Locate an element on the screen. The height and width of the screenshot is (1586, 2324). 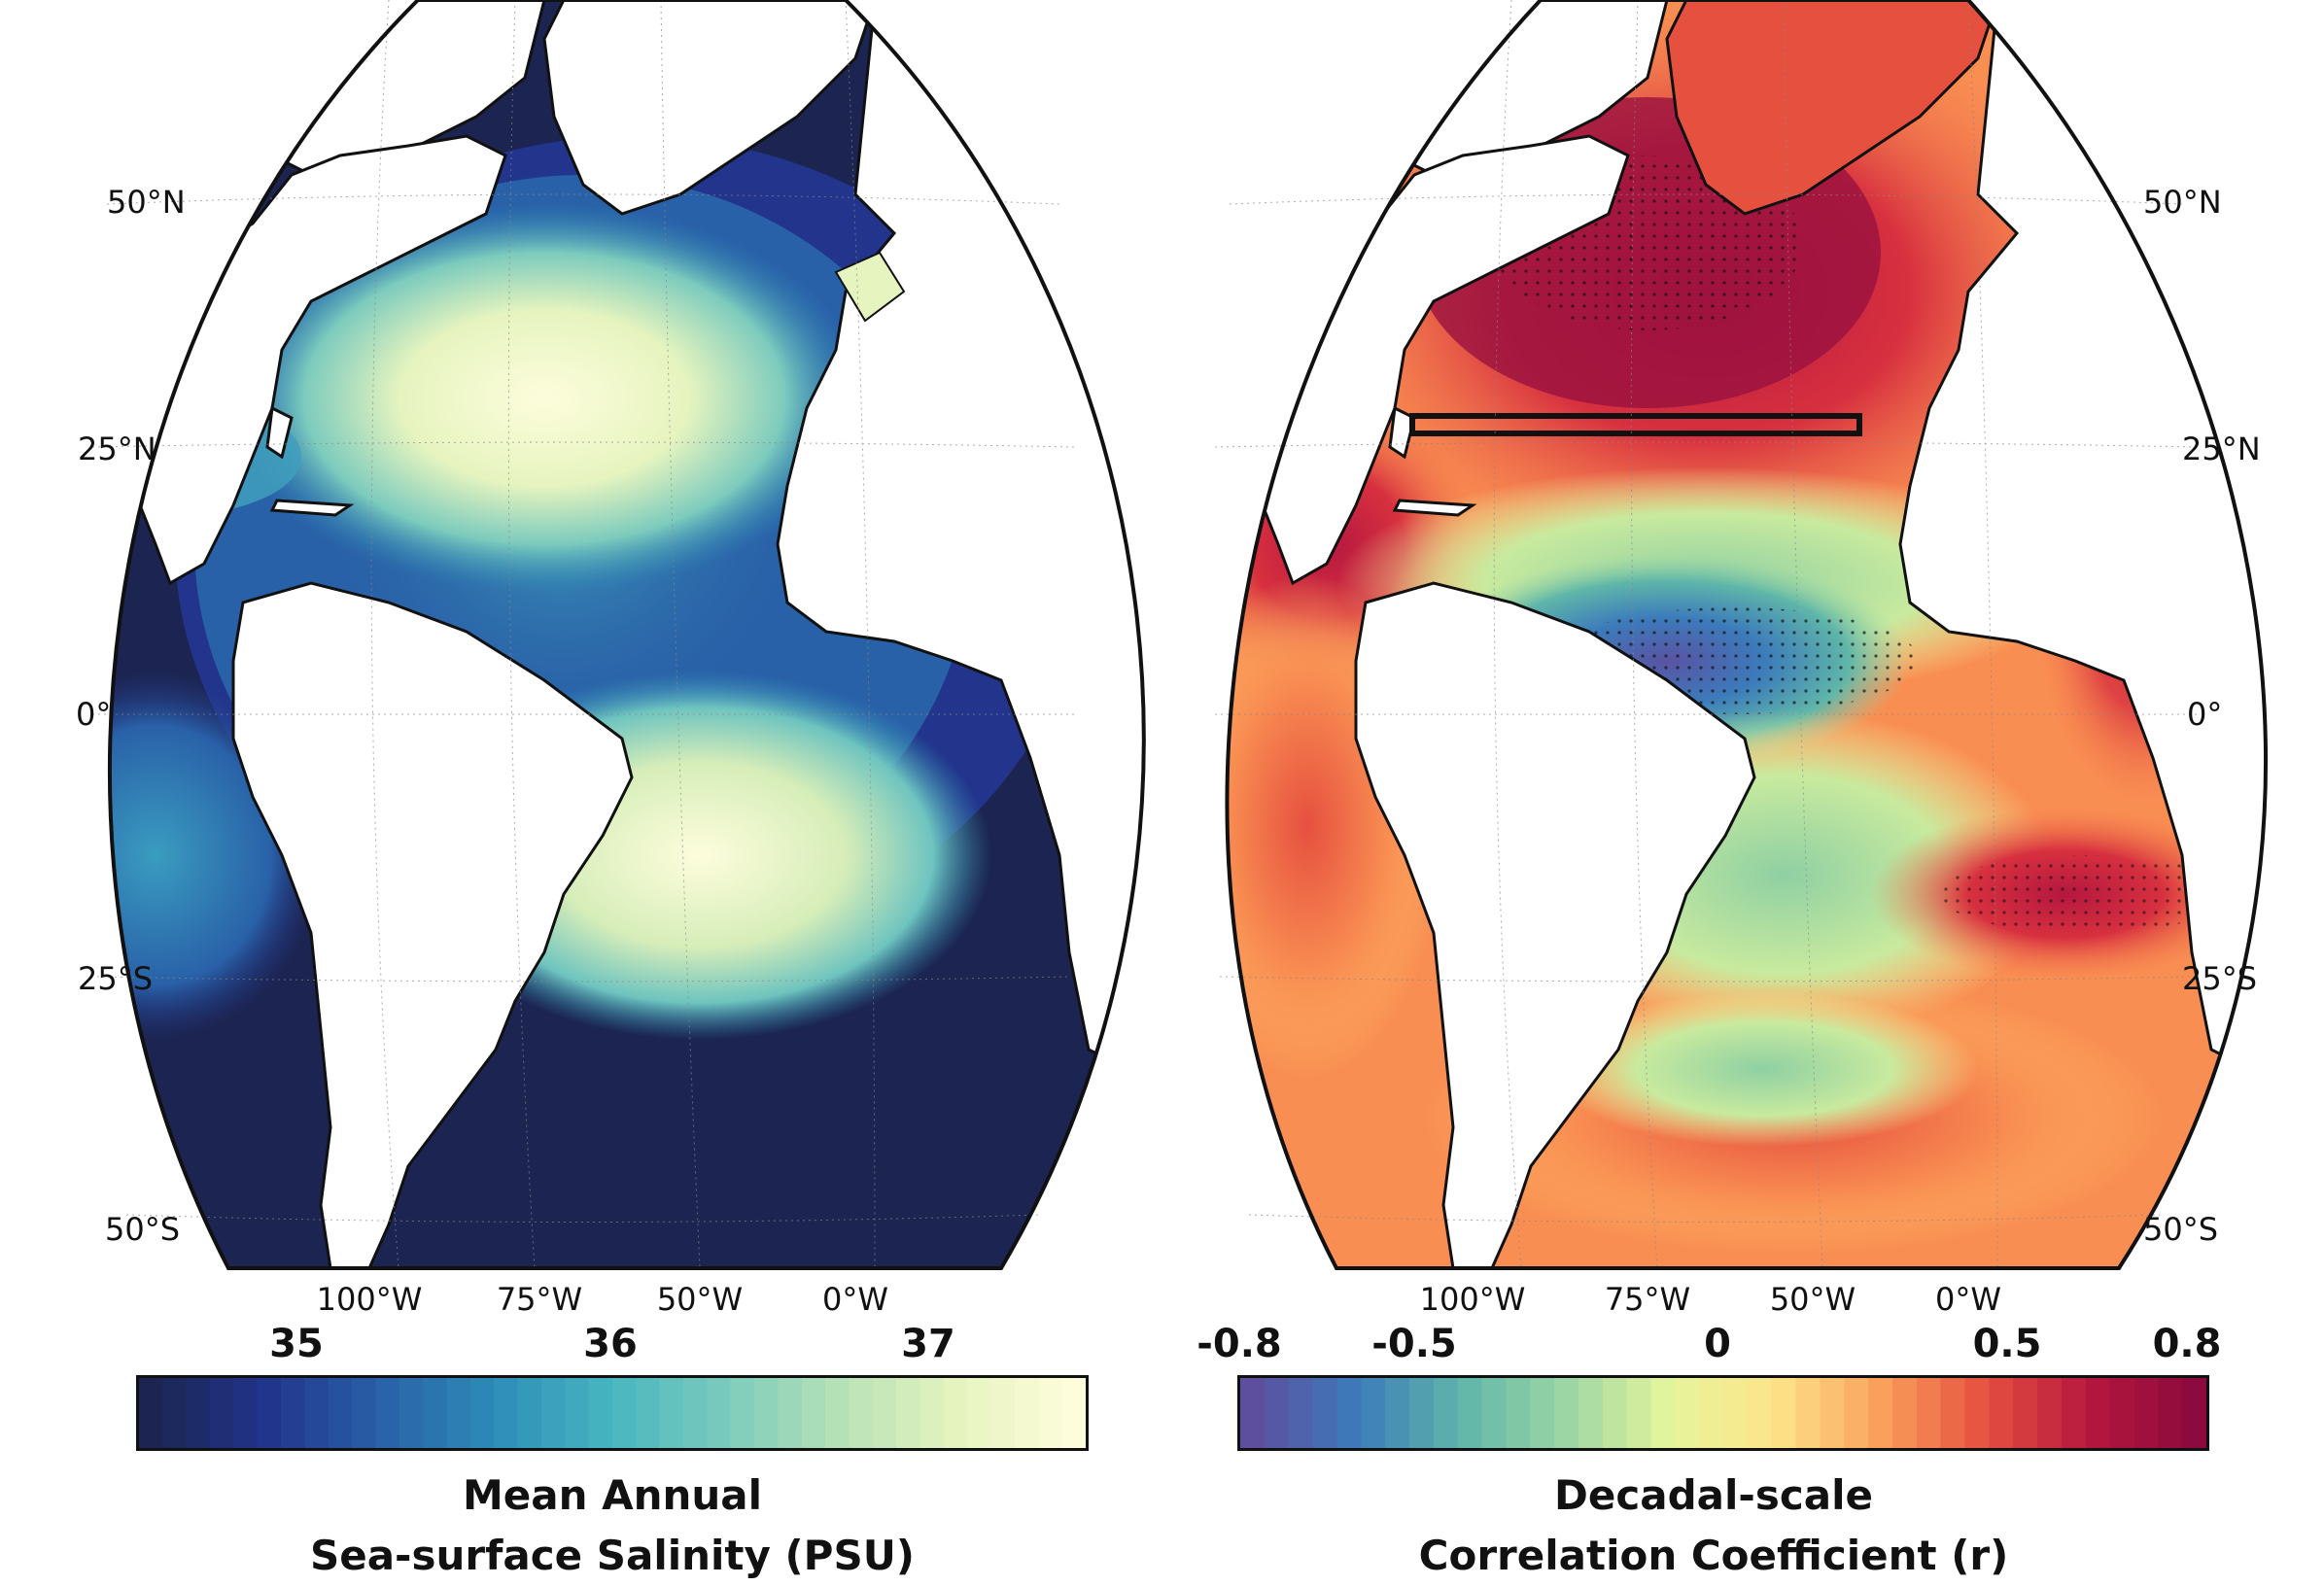
colorbar-tick-0: 0 is located at coordinates (1717, 1344).